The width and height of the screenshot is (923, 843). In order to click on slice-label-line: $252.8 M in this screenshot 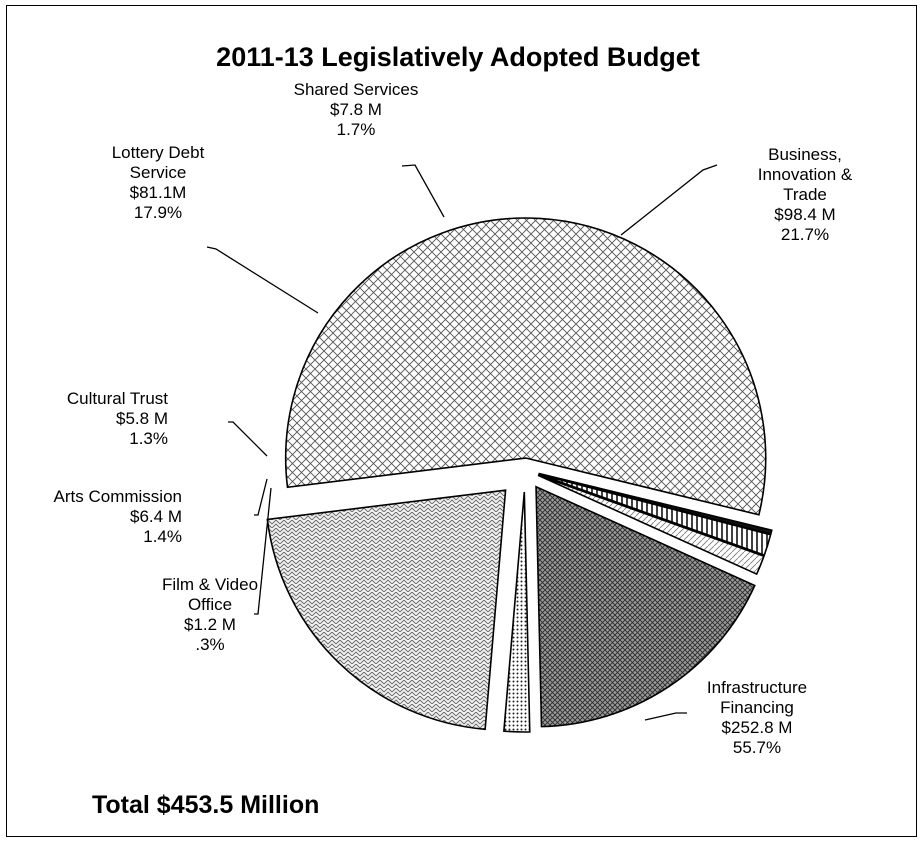, I will do `click(757, 727)`.